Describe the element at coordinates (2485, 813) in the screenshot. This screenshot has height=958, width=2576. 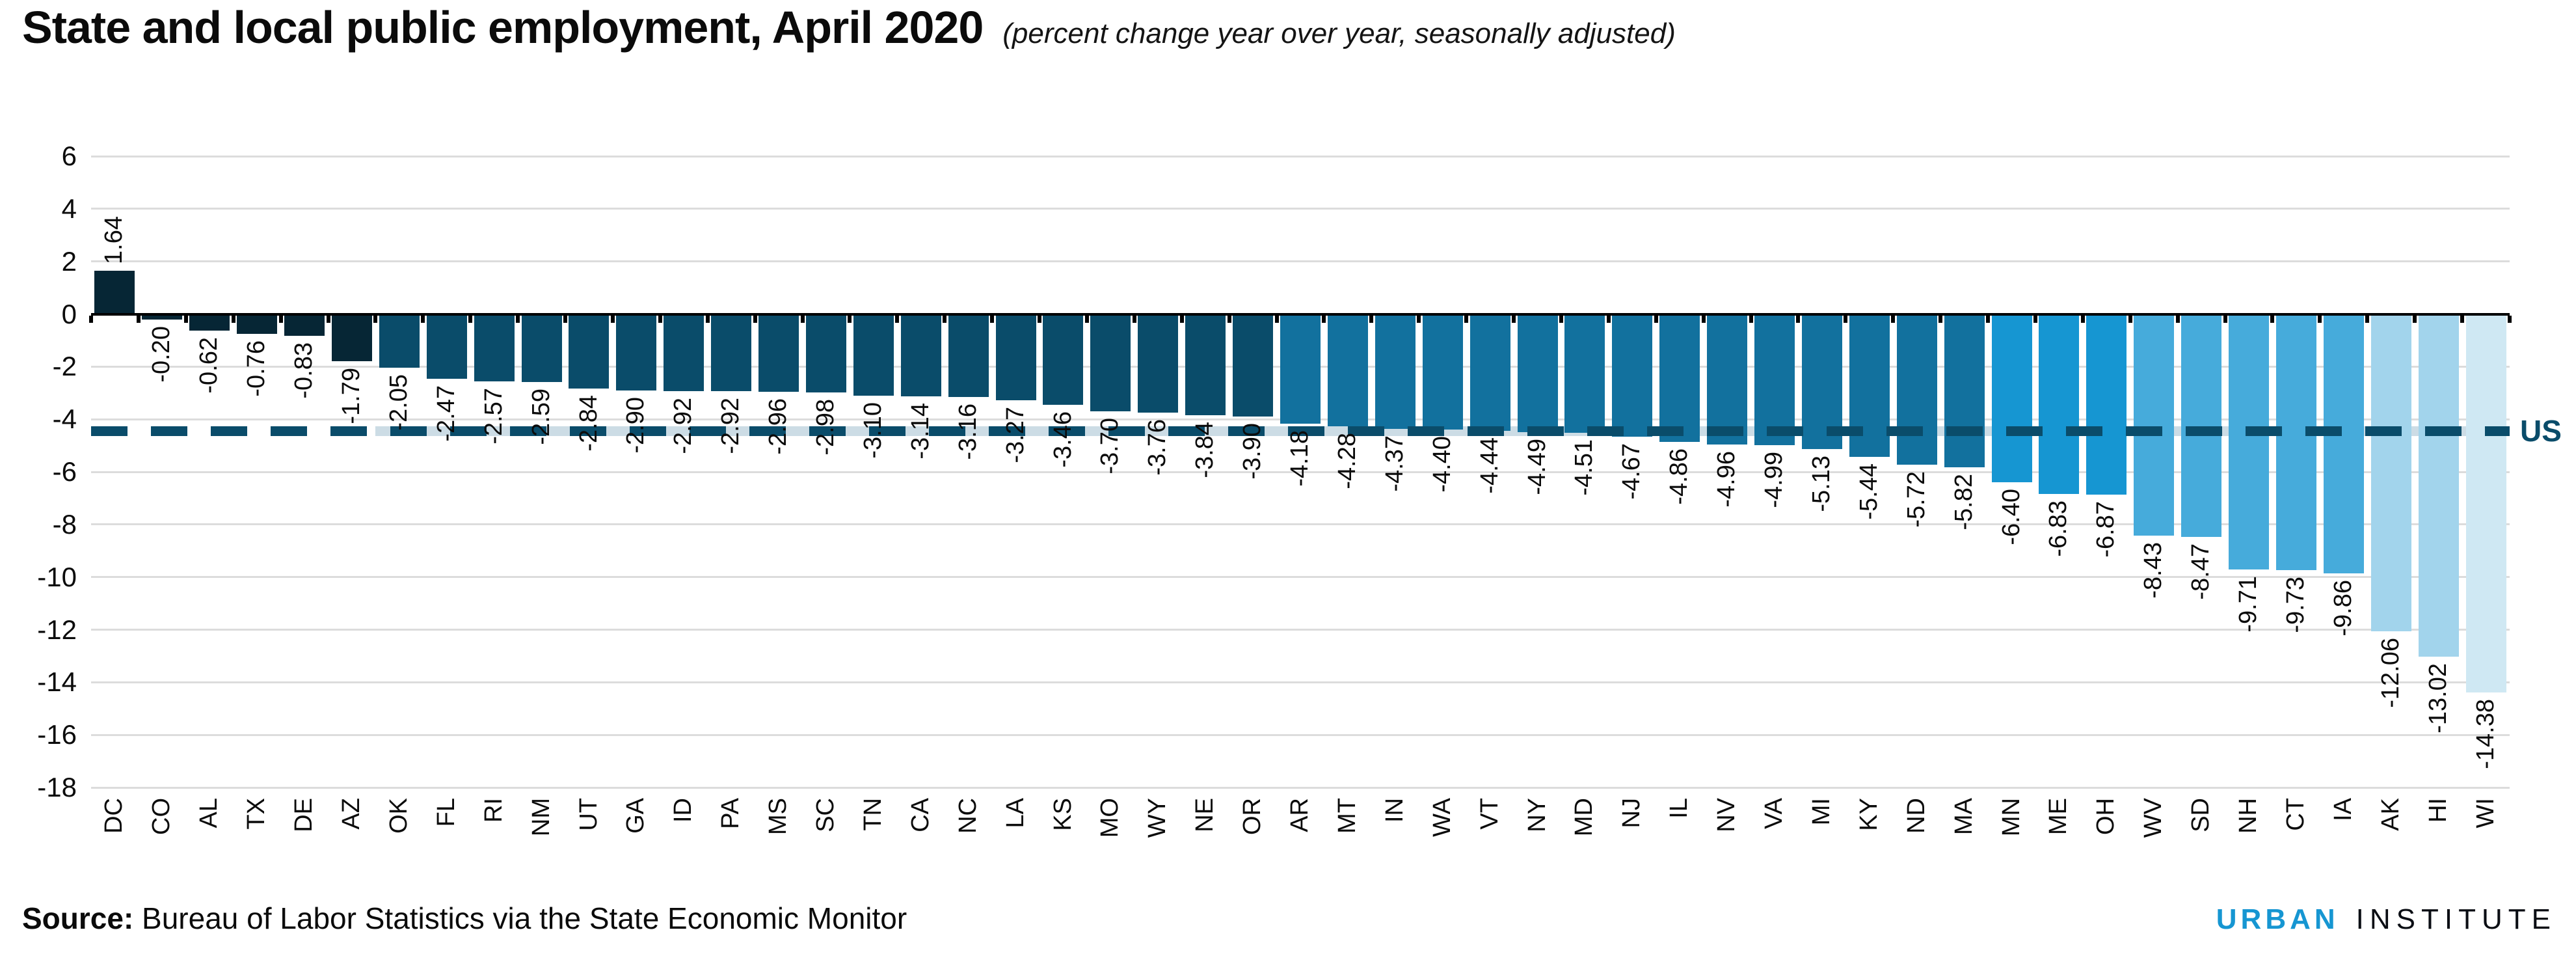
I see `x-axis-label: WI` at that location.